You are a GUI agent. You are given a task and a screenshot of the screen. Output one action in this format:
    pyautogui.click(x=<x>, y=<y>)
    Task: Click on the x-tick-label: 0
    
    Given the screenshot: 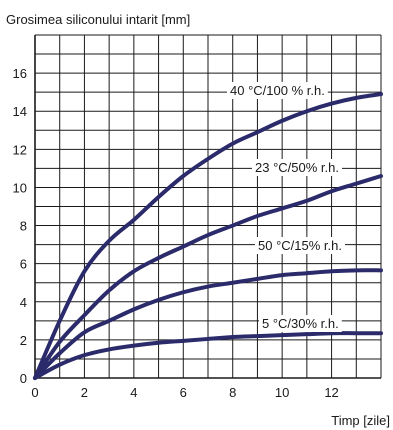 What is the action you would take?
    pyautogui.click(x=34, y=392)
    